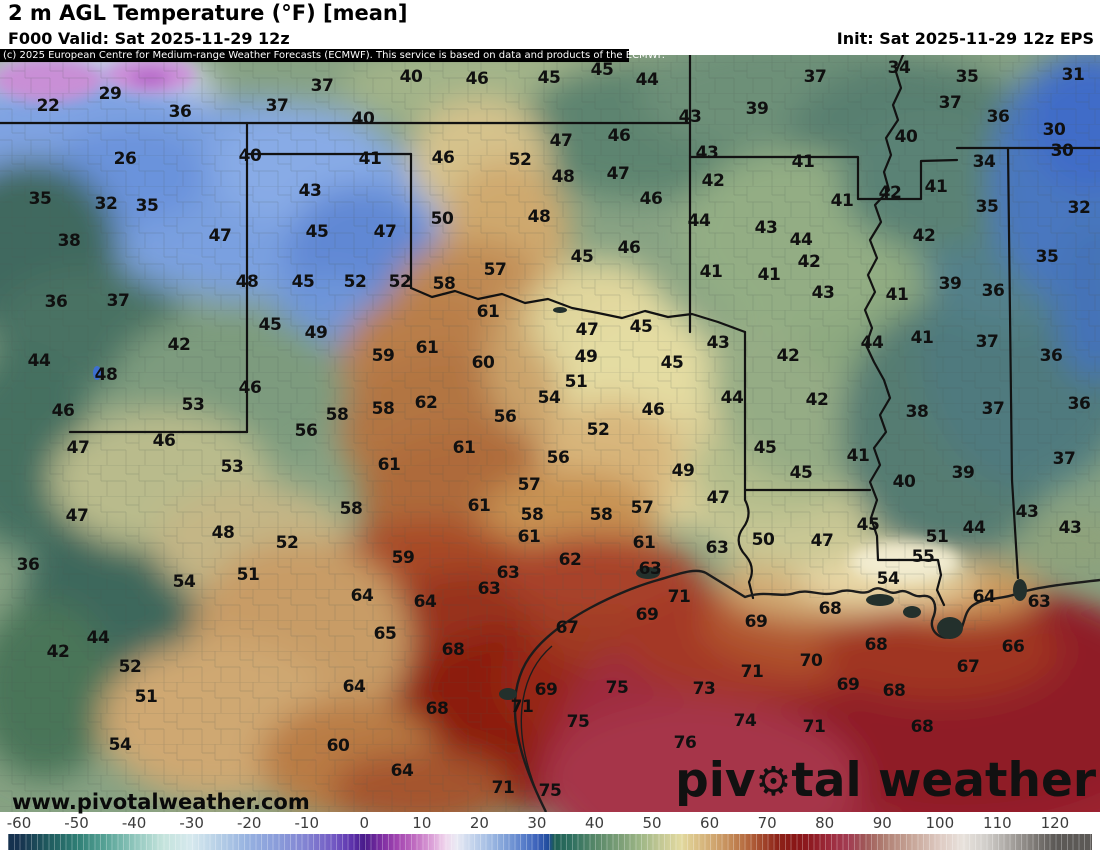 The width and height of the screenshot is (1100, 850). What do you see at coordinates (479, 823) in the screenshot?
I see `colorbar-tick: 20` at bounding box center [479, 823].